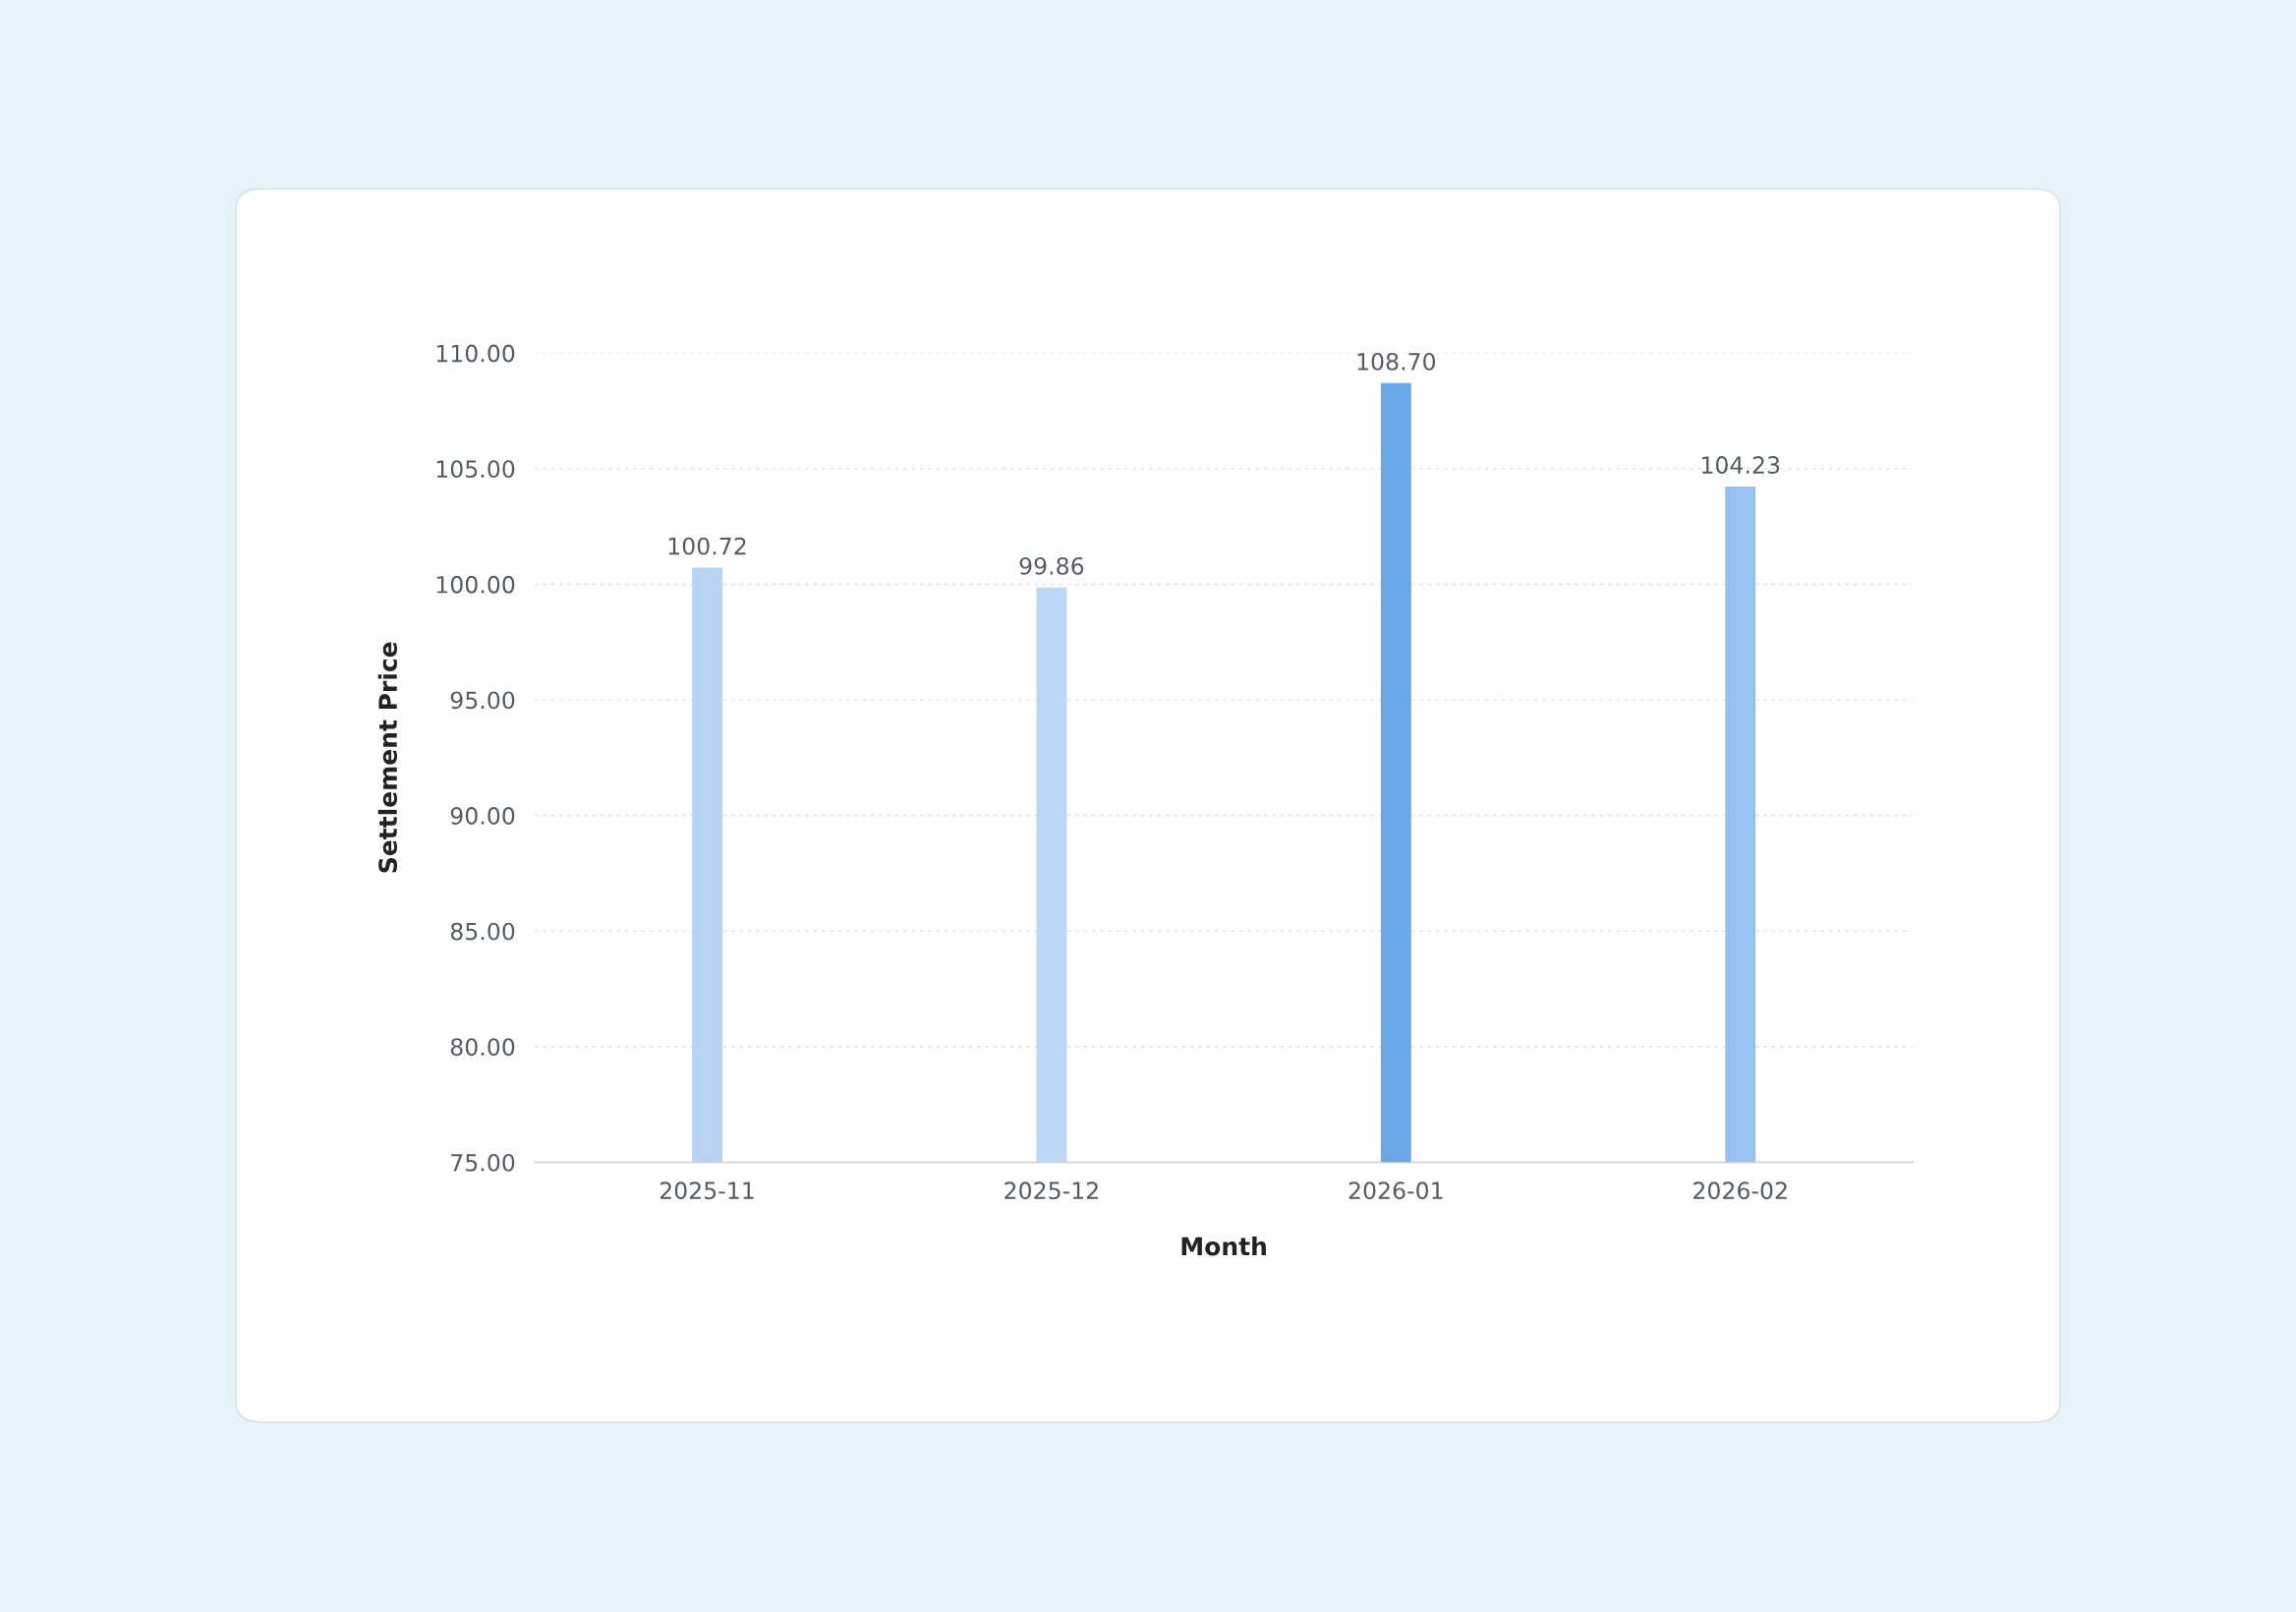  What do you see at coordinates (707, 546) in the screenshot?
I see `data-label: 100.72` at bounding box center [707, 546].